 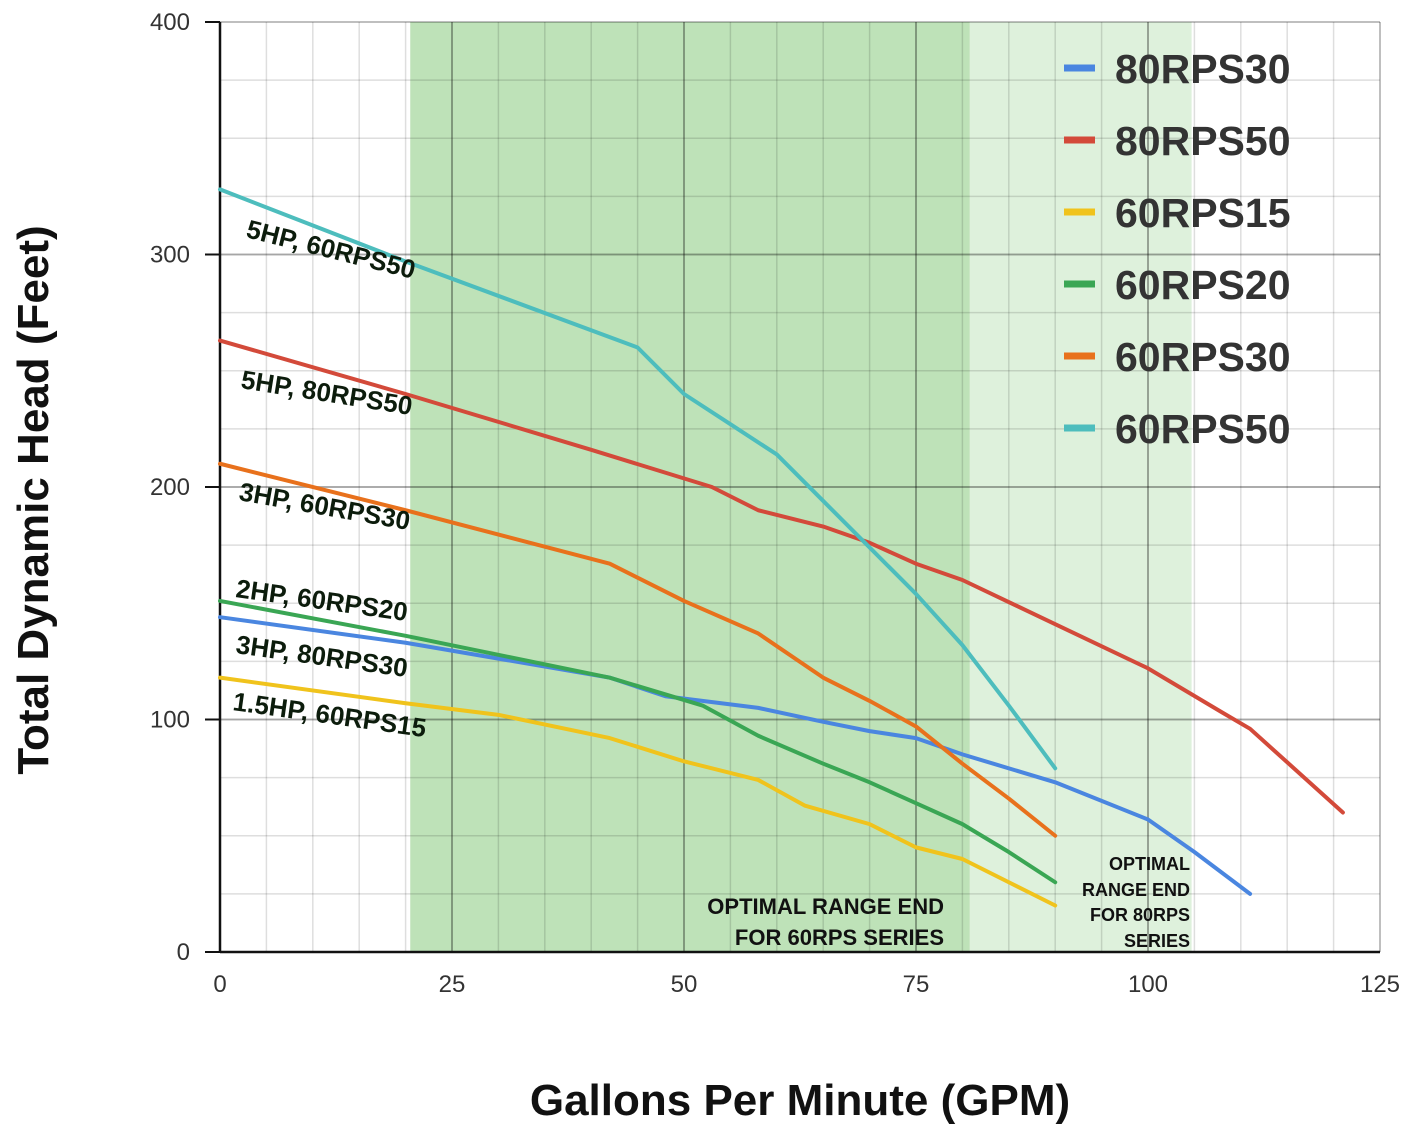 I want to click on legend-label: 80RPS30, so click(x=1203, y=69).